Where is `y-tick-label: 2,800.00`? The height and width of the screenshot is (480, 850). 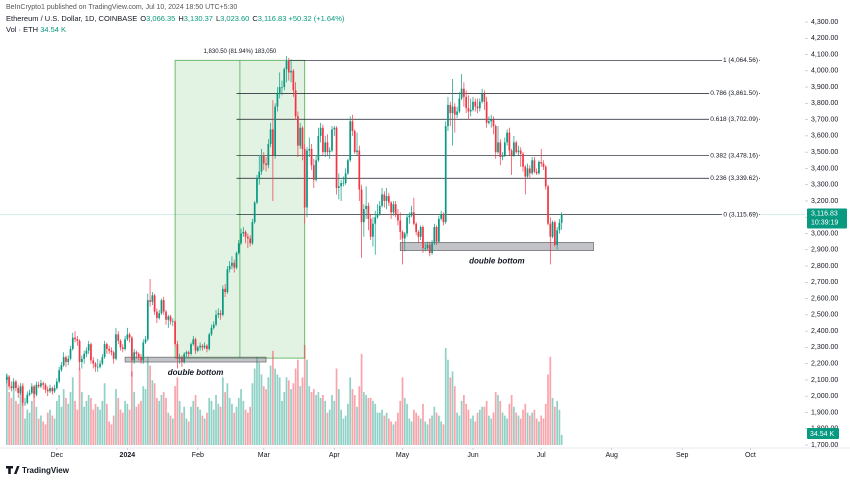
y-tick-label: 2,800.00 is located at coordinates (824, 266).